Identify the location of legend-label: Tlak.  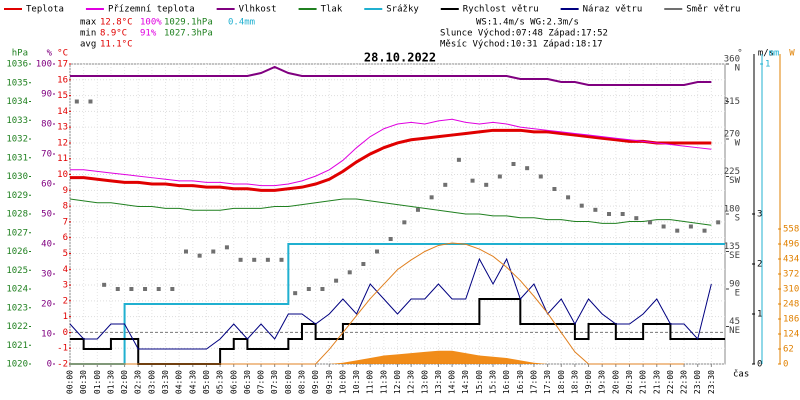
(332, 10).